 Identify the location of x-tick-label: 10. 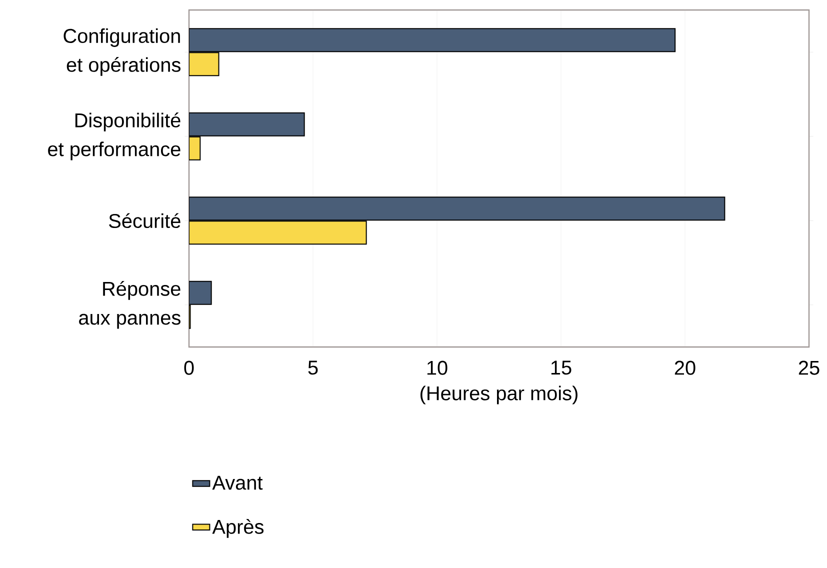
(437, 367).